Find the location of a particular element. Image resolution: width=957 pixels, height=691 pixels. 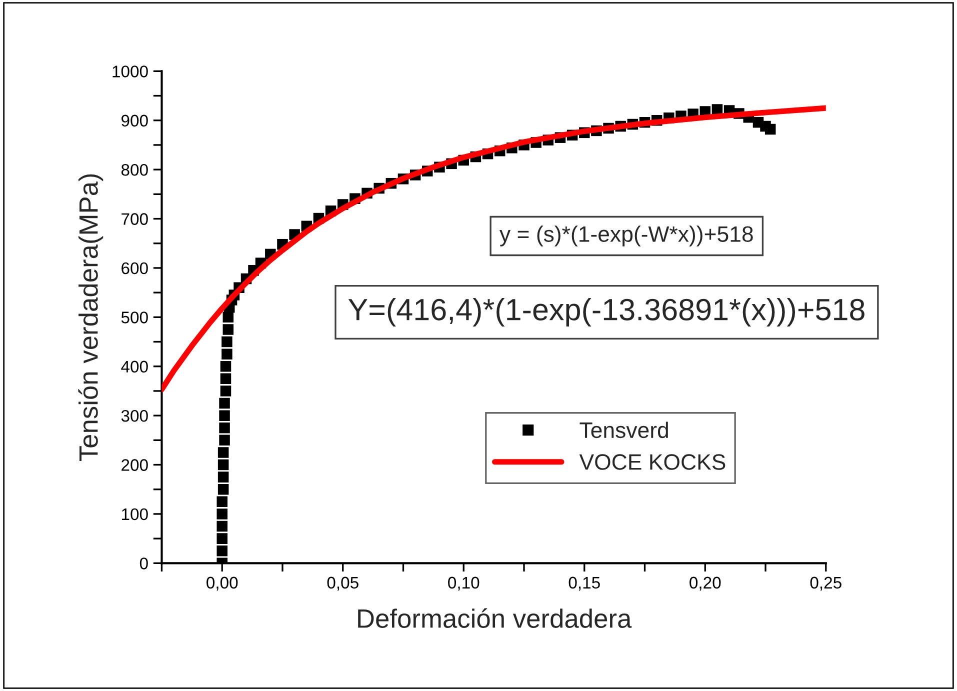

x-tick-label: 0,00 is located at coordinates (222, 583).